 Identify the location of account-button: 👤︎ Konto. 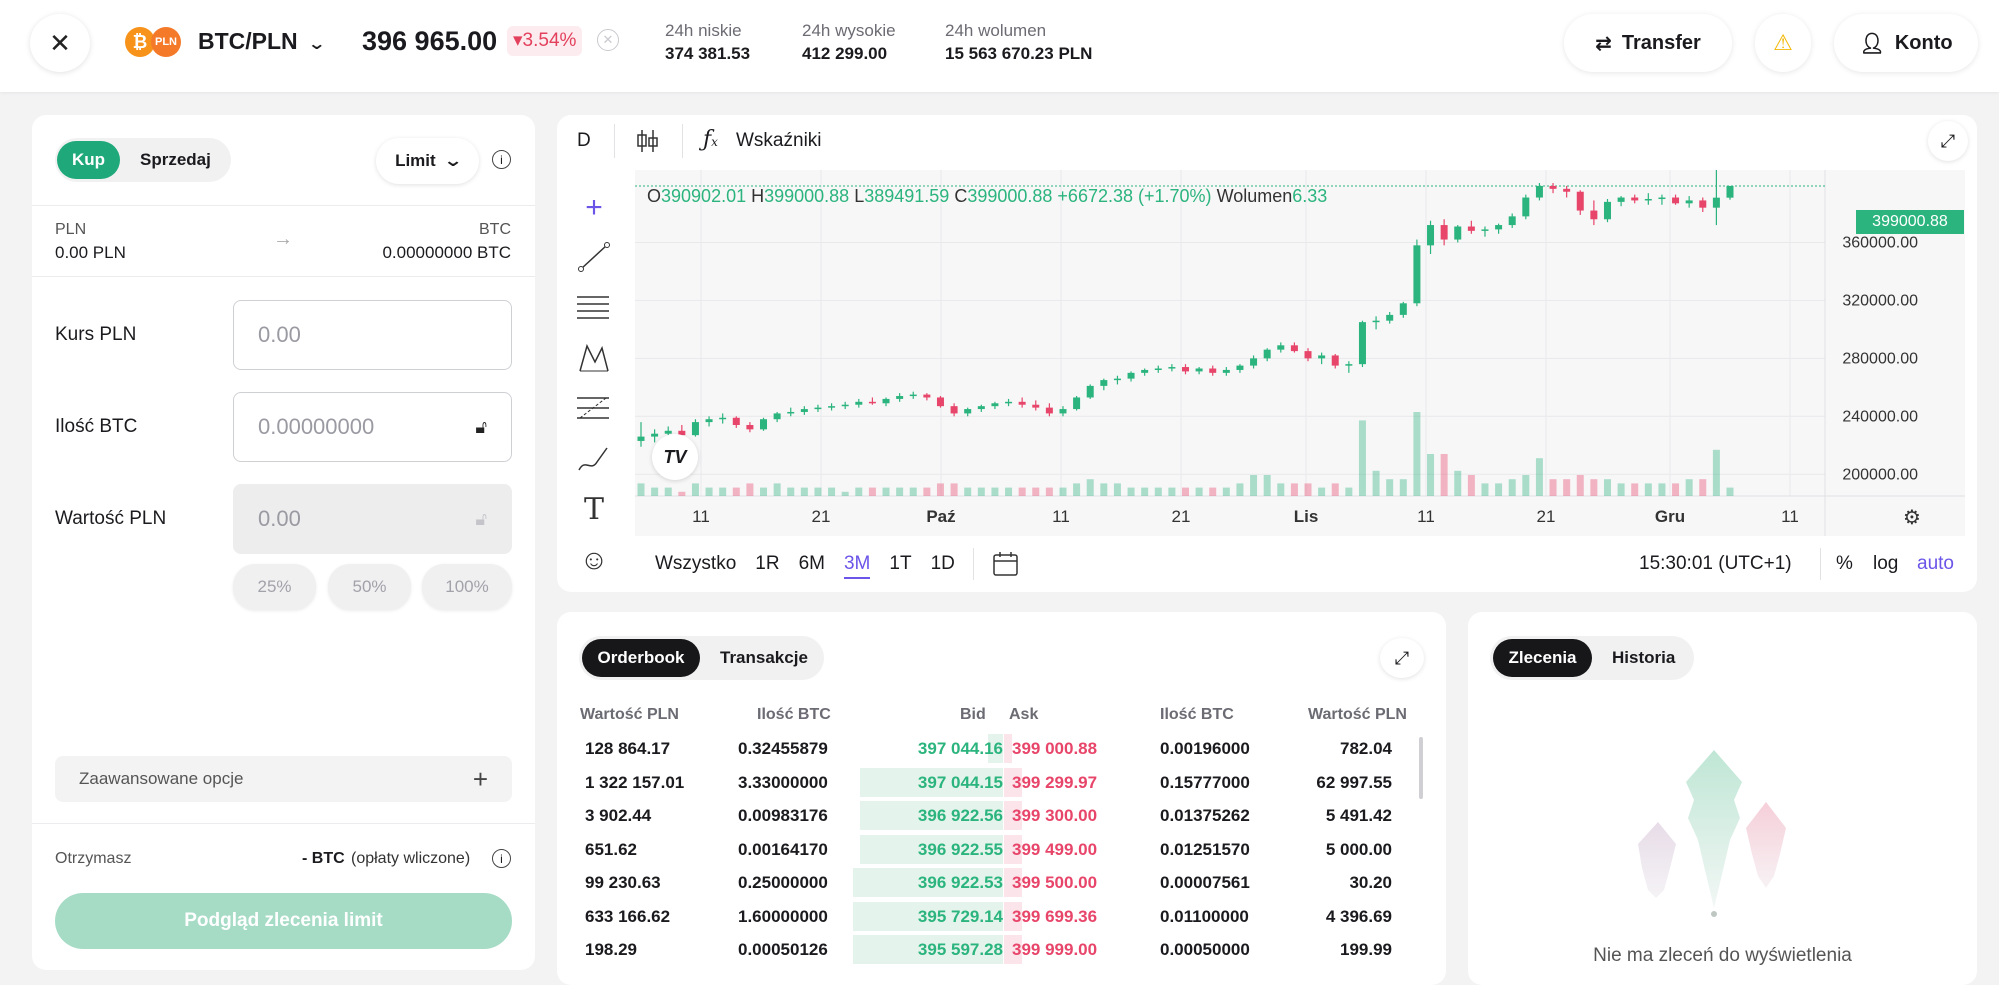
(1906, 43).